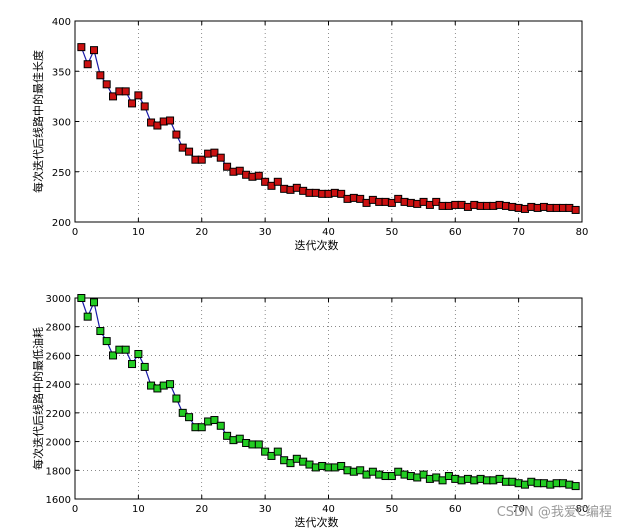  I want to click on y-tick-label: 2400, so click(58, 385).